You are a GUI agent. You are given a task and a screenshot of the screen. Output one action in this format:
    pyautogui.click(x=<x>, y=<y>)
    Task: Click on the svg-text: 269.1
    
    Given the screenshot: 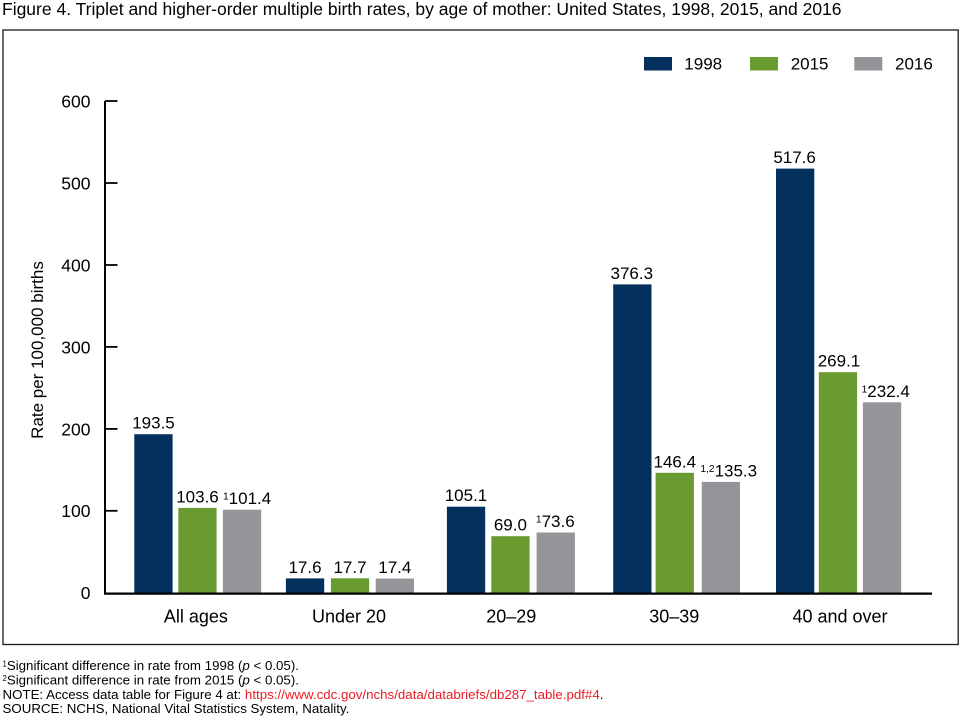 What is the action you would take?
    pyautogui.click(x=839, y=361)
    